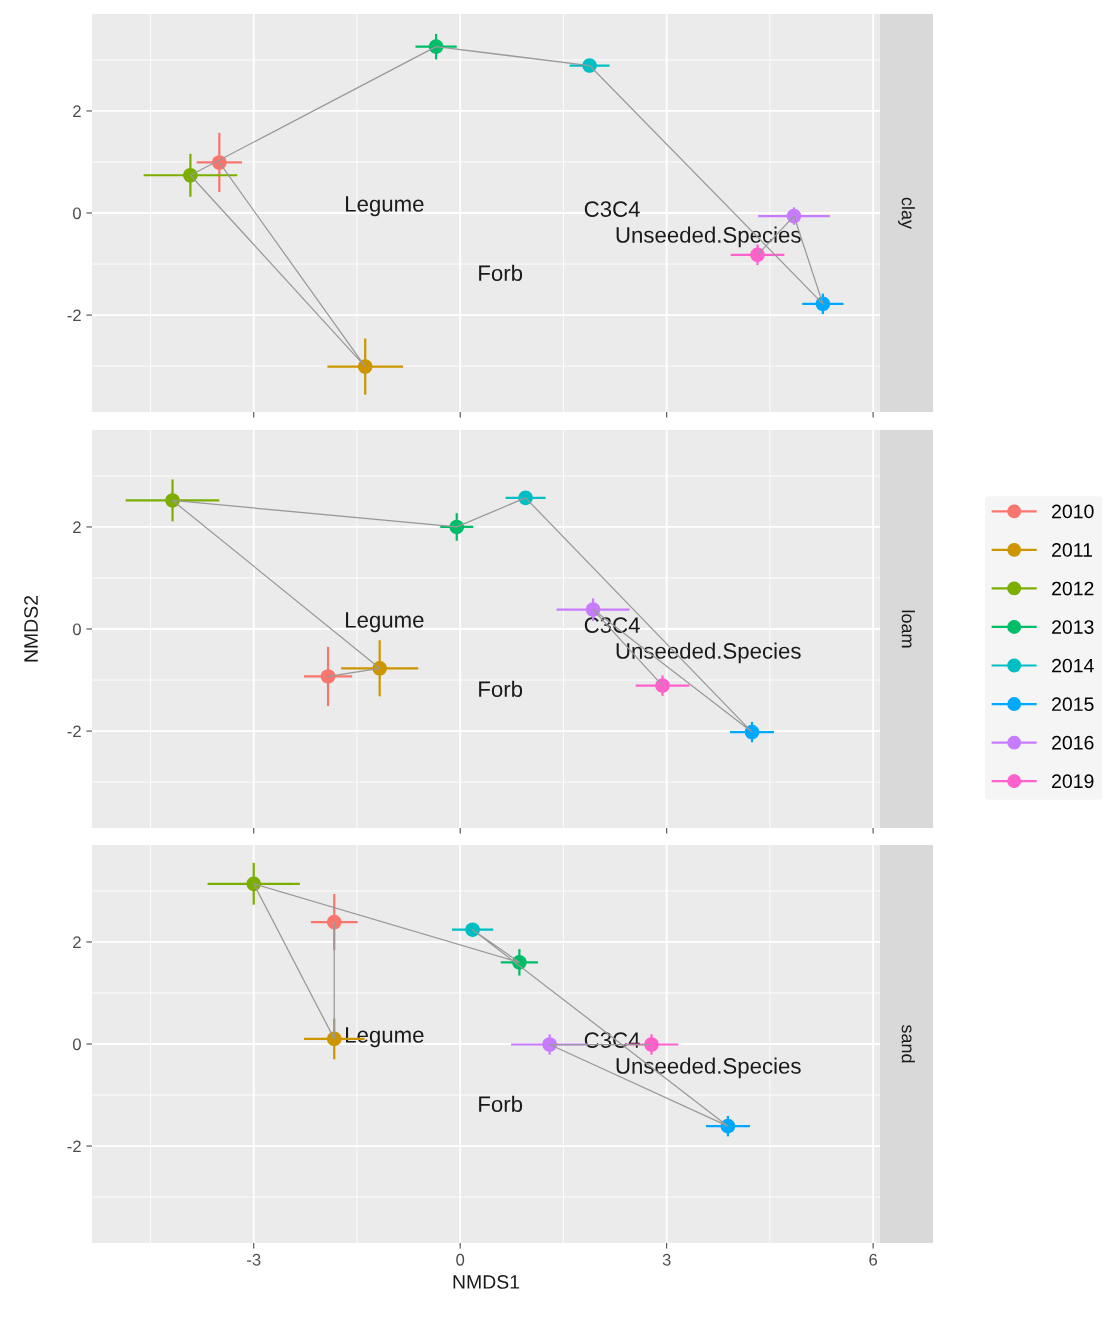  I want to click on y-axis-title: NMDS2, so click(31, 628).